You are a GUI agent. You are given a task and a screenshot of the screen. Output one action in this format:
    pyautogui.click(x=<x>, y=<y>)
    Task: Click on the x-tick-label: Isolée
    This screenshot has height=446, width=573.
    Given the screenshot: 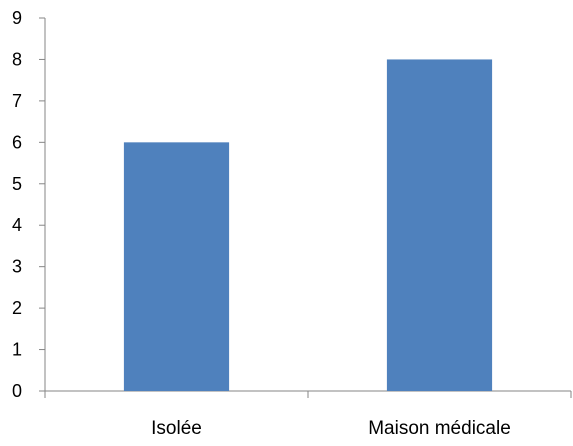 What is the action you would take?
    pyautogui.click(x=176, y=428)
    